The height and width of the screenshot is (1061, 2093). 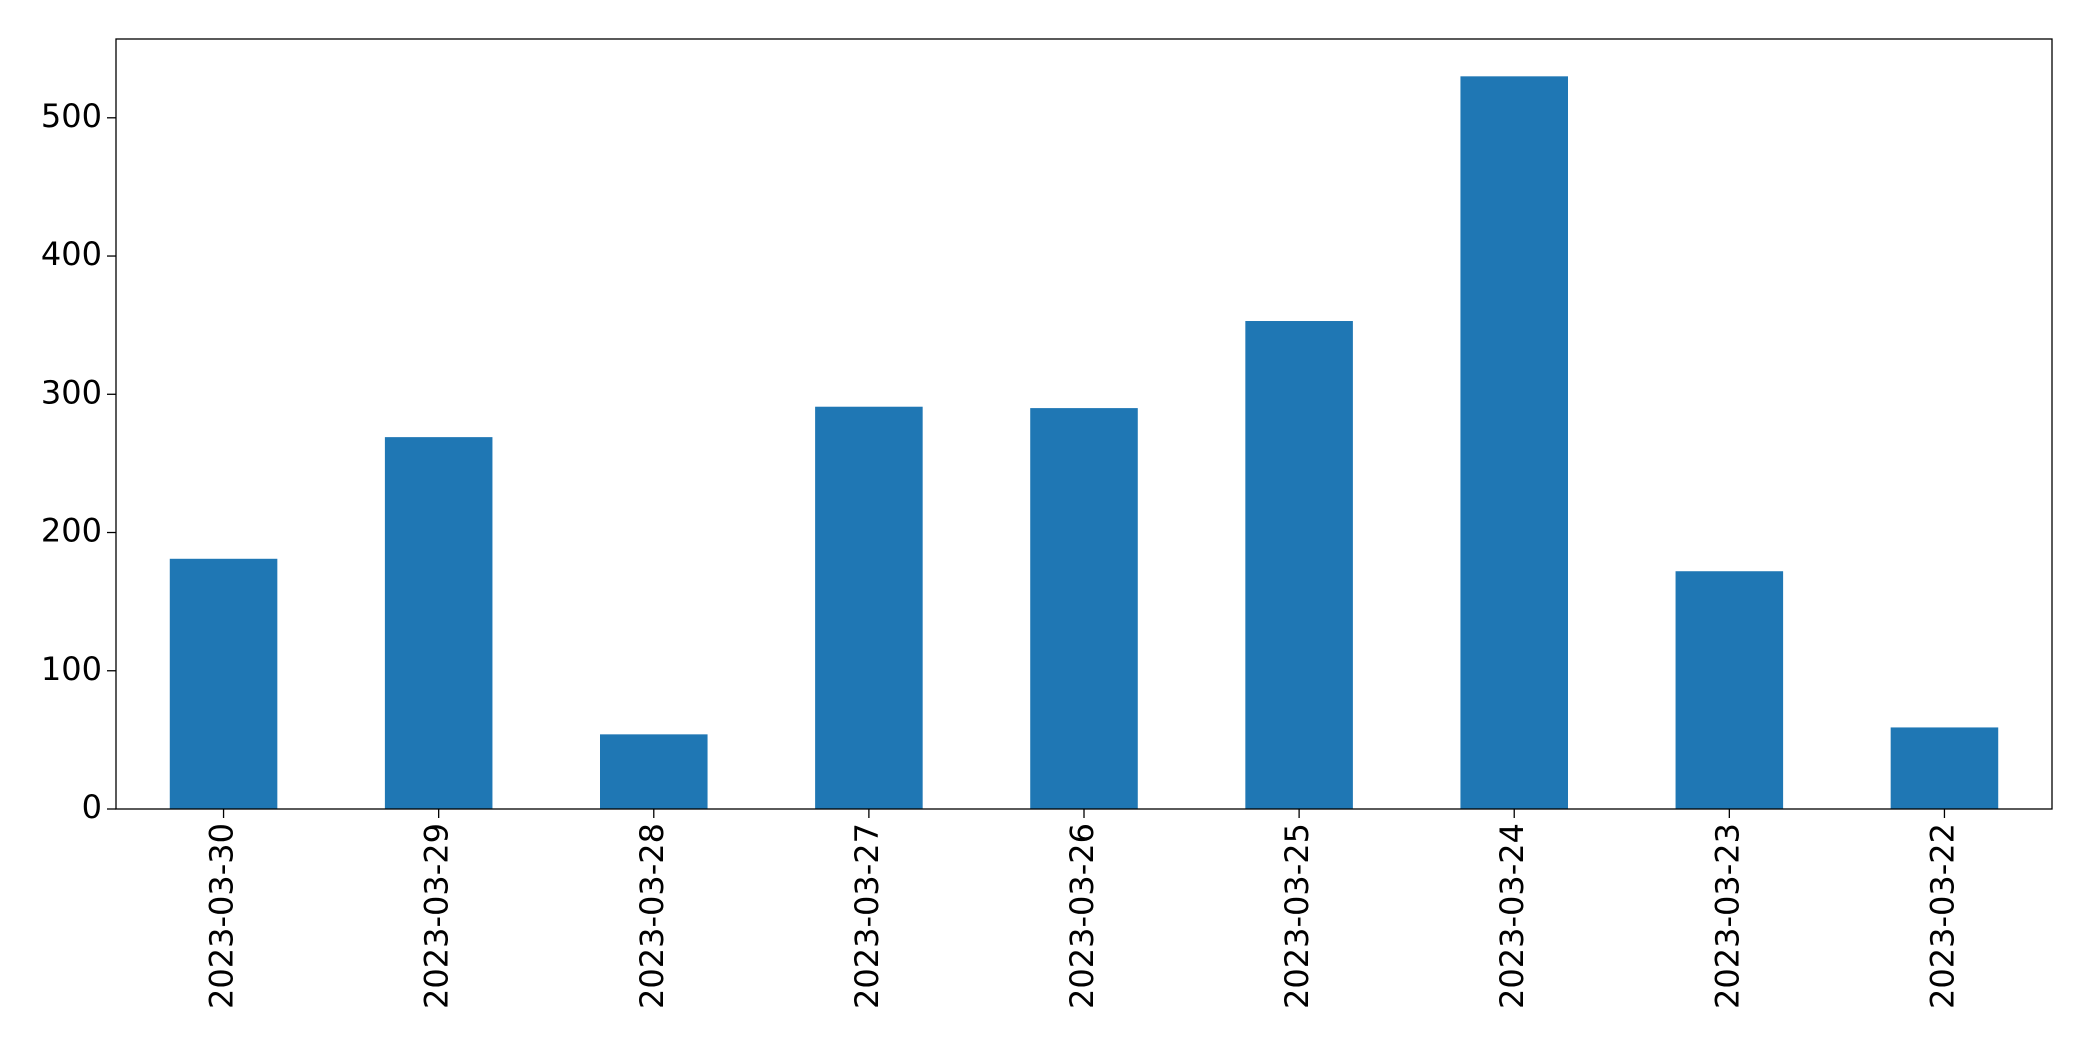 What do you see at coordinates (92, 807) in the screenshot?
I see `y-tick-label: 0` at bounding box center [92, 807].